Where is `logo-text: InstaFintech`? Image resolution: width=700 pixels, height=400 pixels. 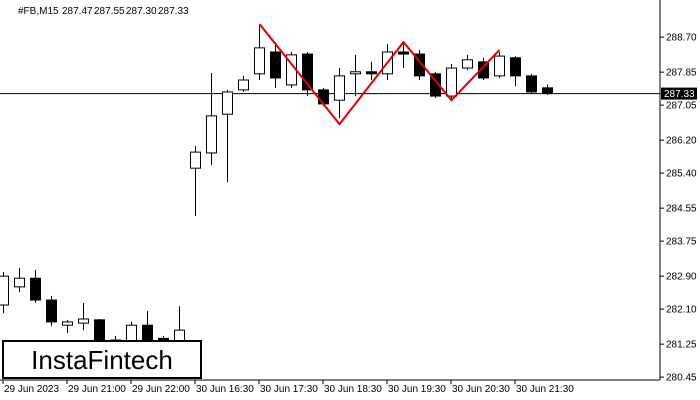
logo-text: InstaFintech is located at coordinates (102, 360).